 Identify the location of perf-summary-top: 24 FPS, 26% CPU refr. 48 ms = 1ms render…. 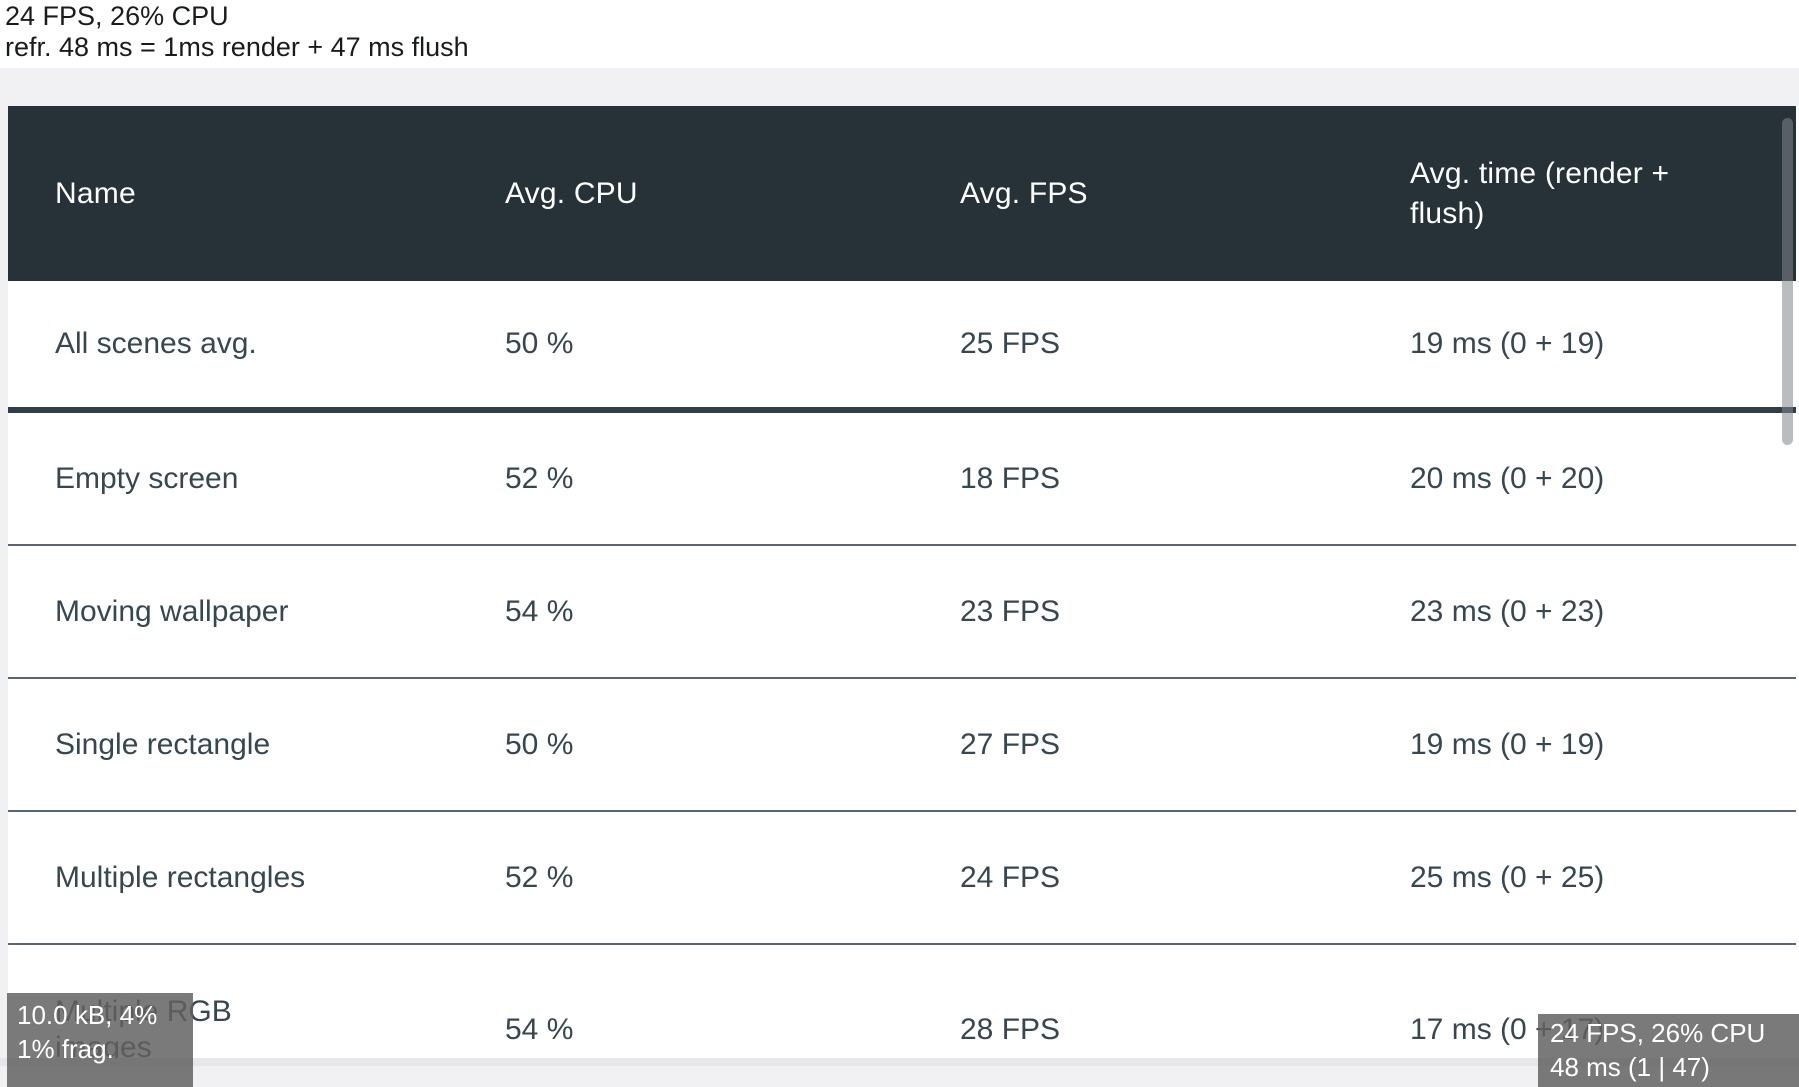
(237, 32).